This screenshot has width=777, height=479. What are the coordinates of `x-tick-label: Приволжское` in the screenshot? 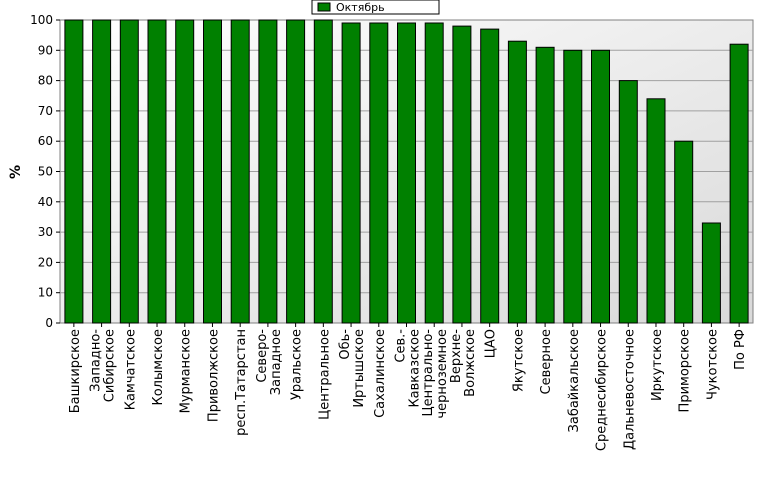 It's located at (214, 375).